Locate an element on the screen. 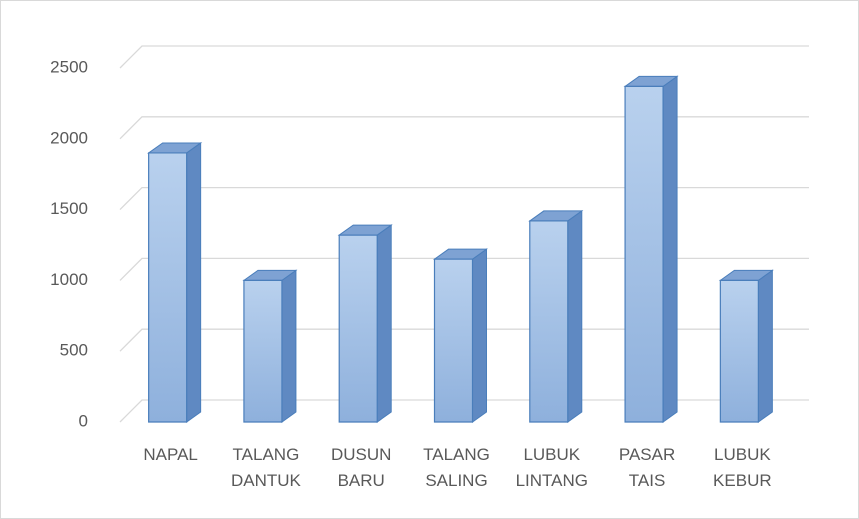 This screenshot has height=519, width=859. x-tick-label: DUSUN BARU is located at coordinates (361, 467).